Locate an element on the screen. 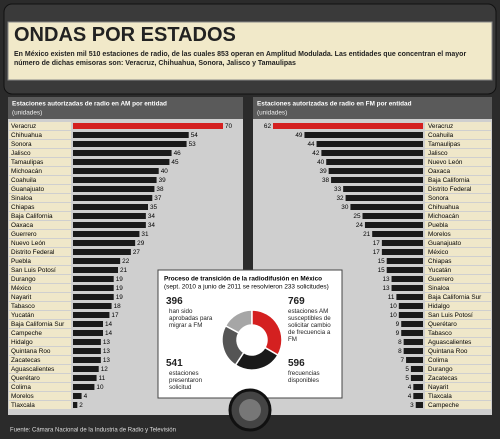 The image size is (500, 439). value-label: 38 is located at coordinates (326, 180).